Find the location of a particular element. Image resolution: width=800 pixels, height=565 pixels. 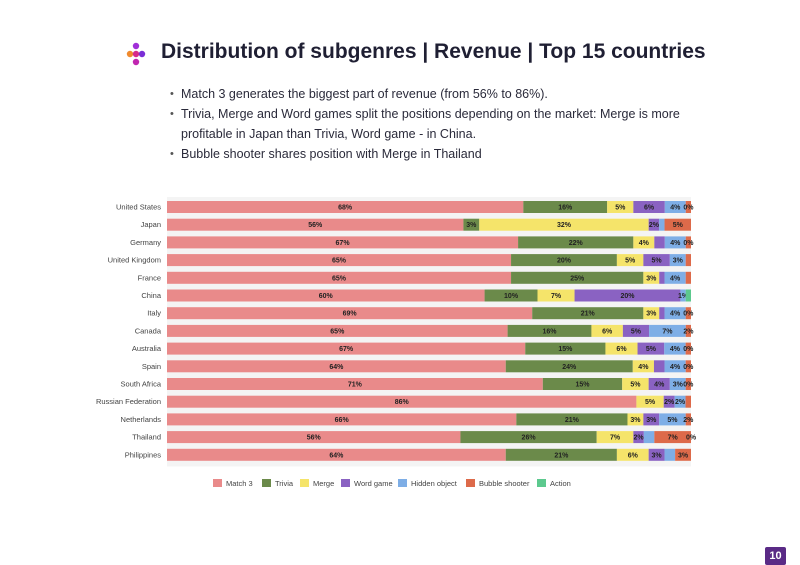

data-label: 20% is located at coordinates (564, 261).